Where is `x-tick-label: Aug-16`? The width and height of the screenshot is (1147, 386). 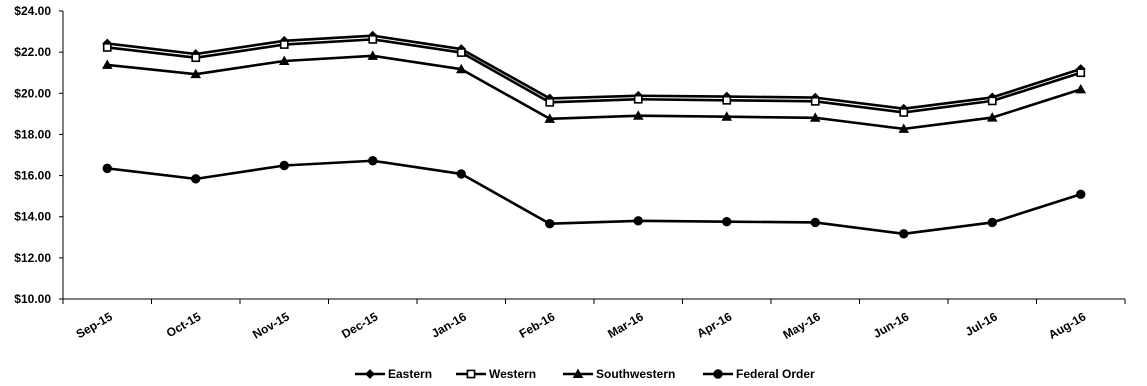 x-tick-label: Aug-16 is located at coordinates (1067, 325).